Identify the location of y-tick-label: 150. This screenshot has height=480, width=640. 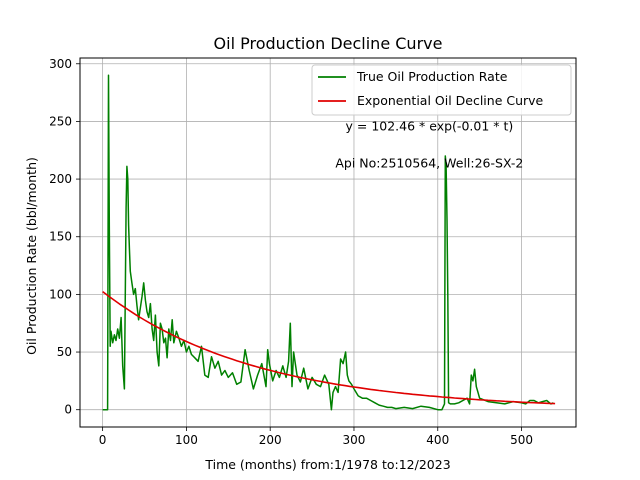
(60, 237).